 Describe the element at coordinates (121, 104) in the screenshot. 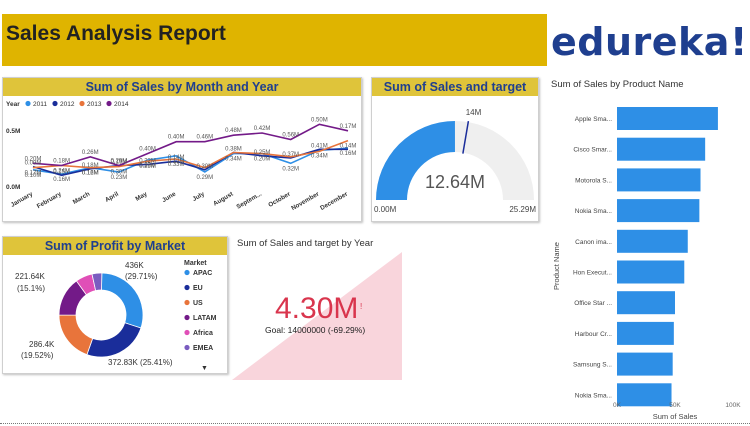

I see `legend-label-2014: 2014` at that location.